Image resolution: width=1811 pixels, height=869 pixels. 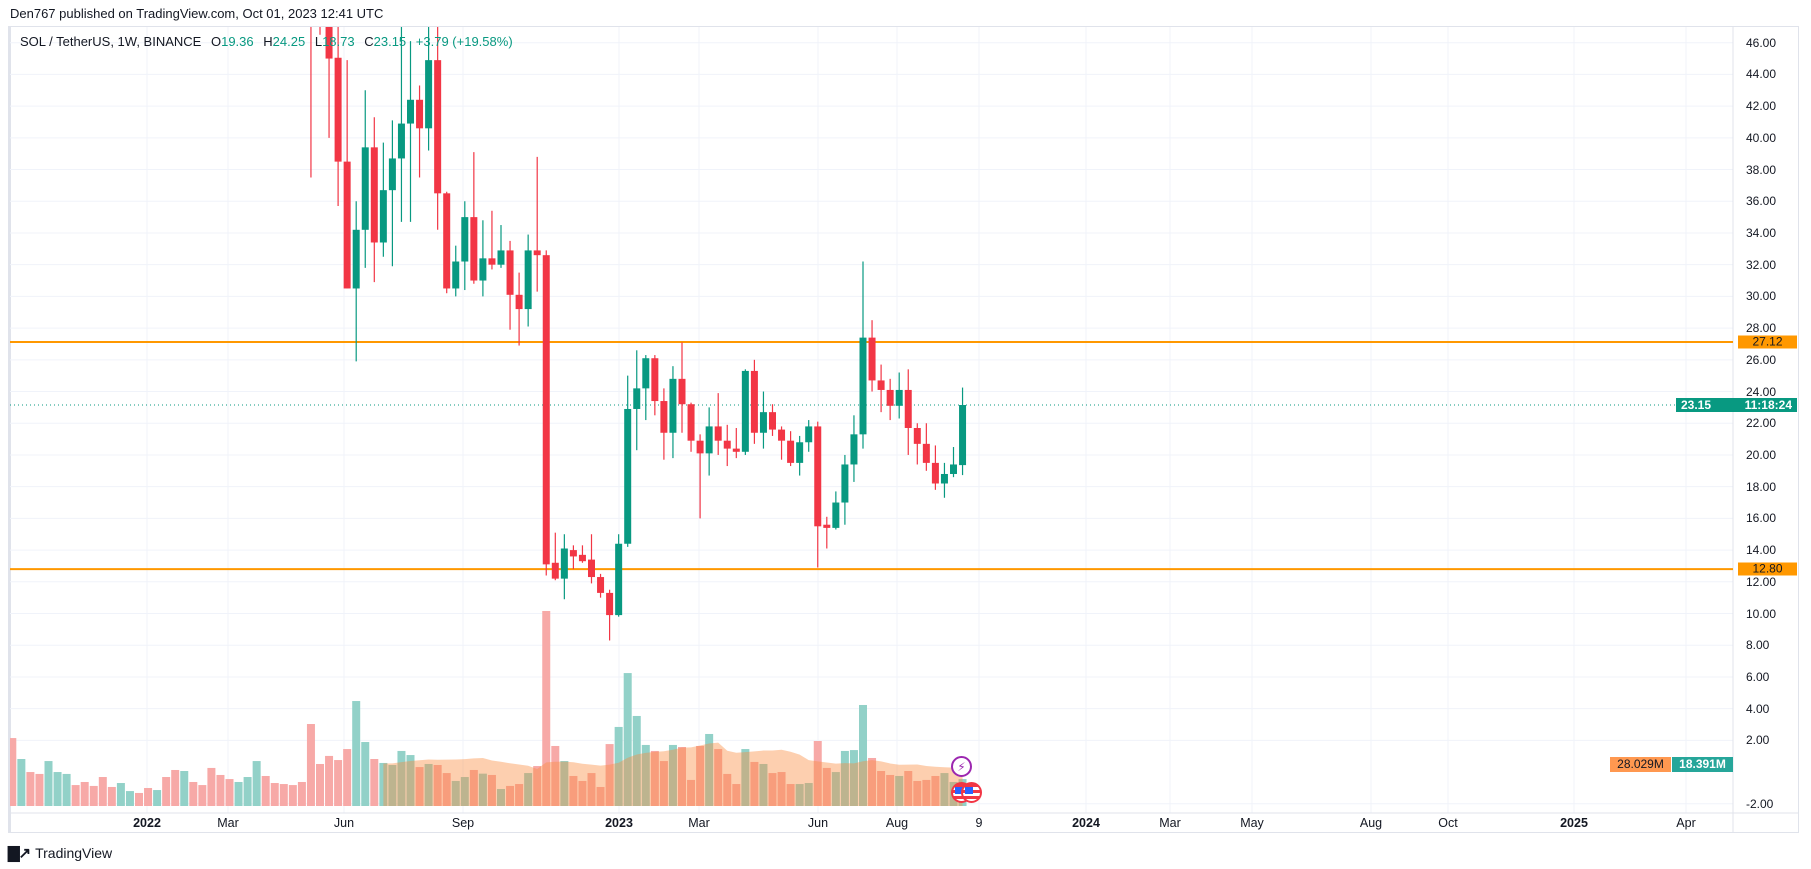 I want to click on lightning-event-icon: ⚡︎, so click(x=961, y=766).